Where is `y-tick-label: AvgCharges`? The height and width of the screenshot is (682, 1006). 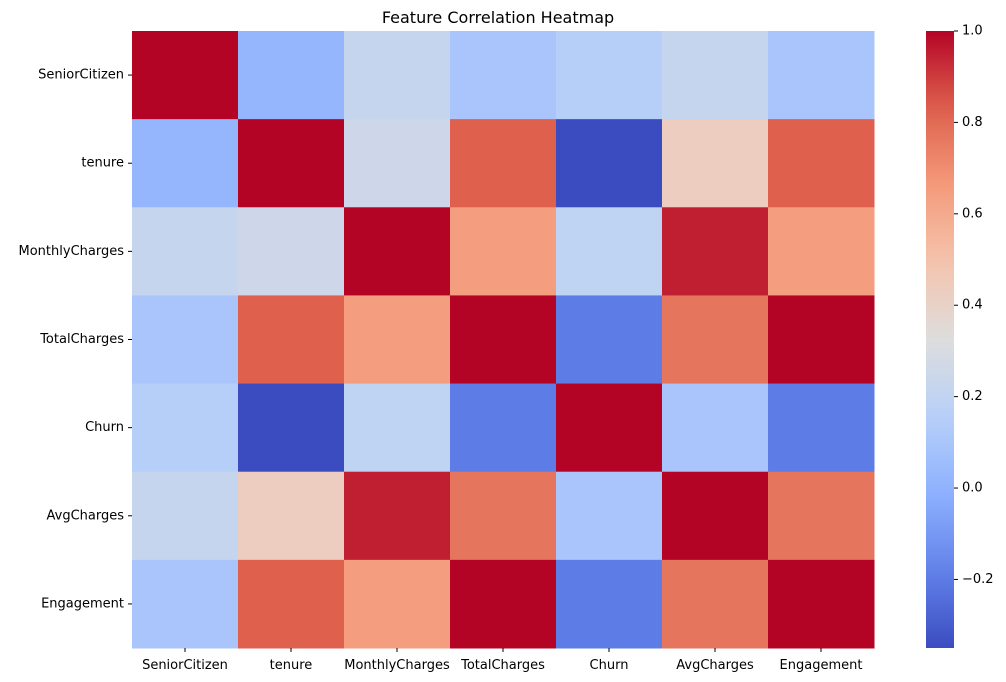
y-tick-label: AvgCharges is located at coordinates (86, 515).